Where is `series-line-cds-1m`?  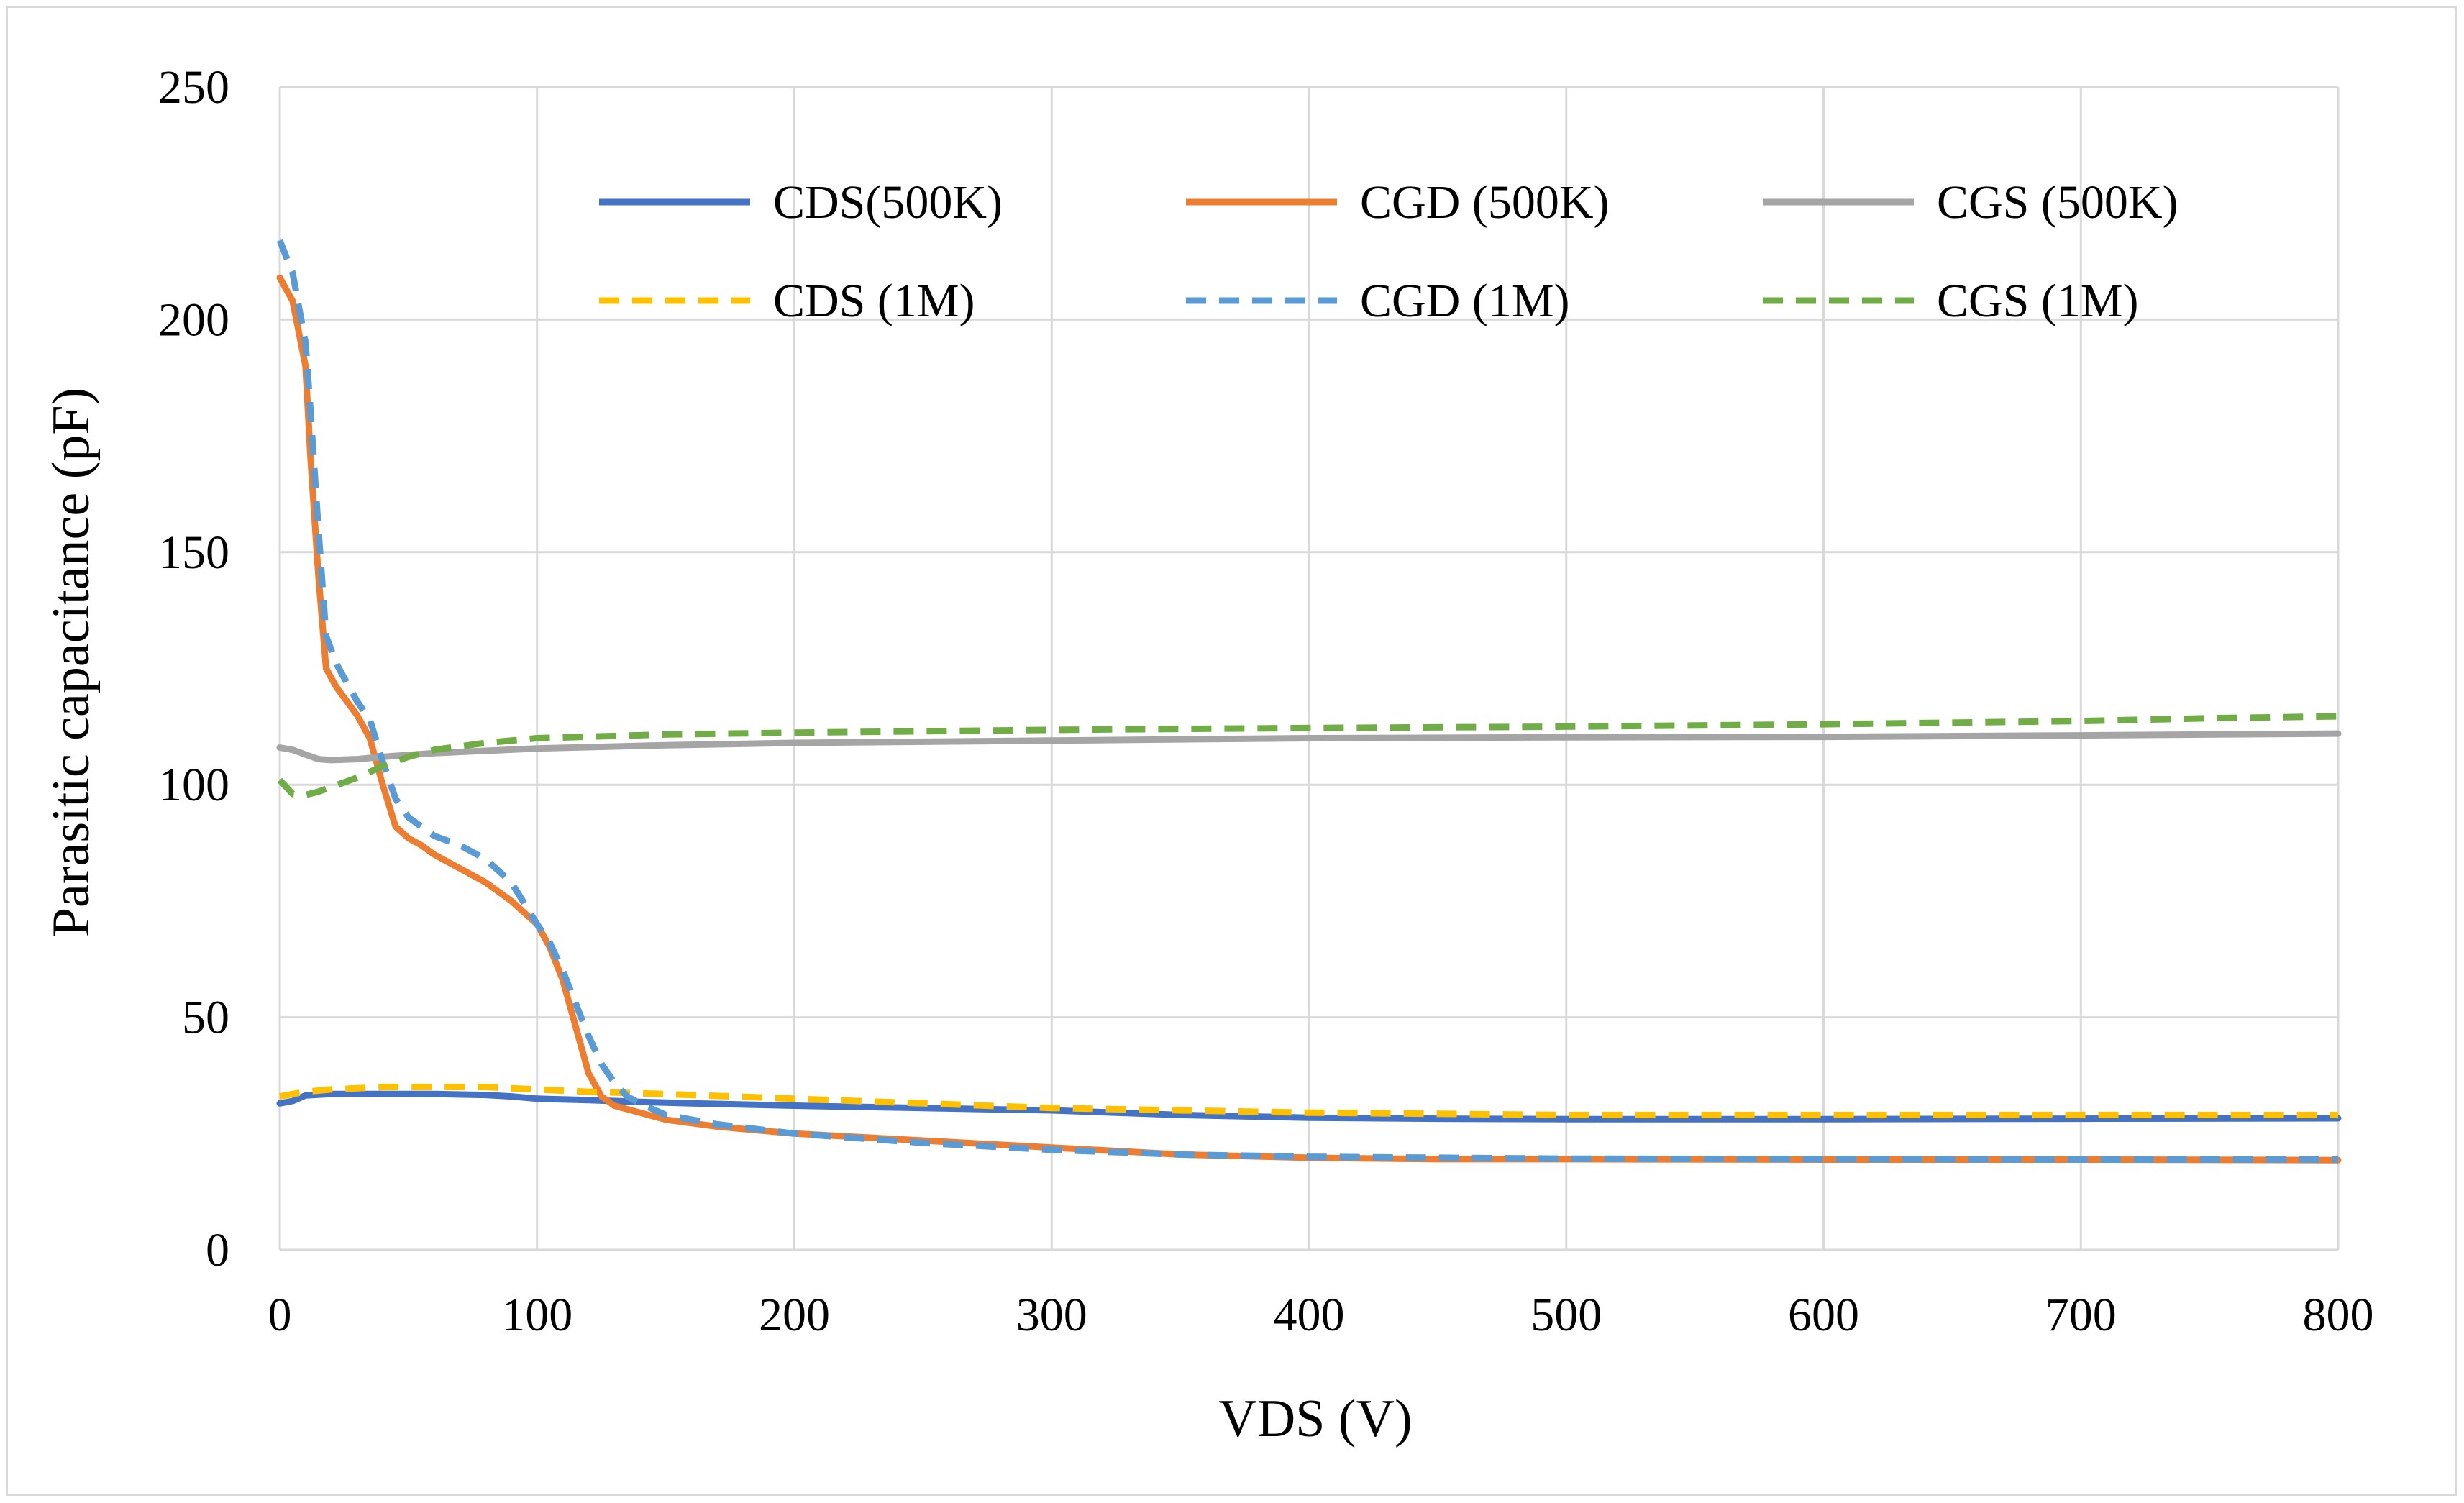
series-line-cds-1m is located at coordinates (1308, 1101).